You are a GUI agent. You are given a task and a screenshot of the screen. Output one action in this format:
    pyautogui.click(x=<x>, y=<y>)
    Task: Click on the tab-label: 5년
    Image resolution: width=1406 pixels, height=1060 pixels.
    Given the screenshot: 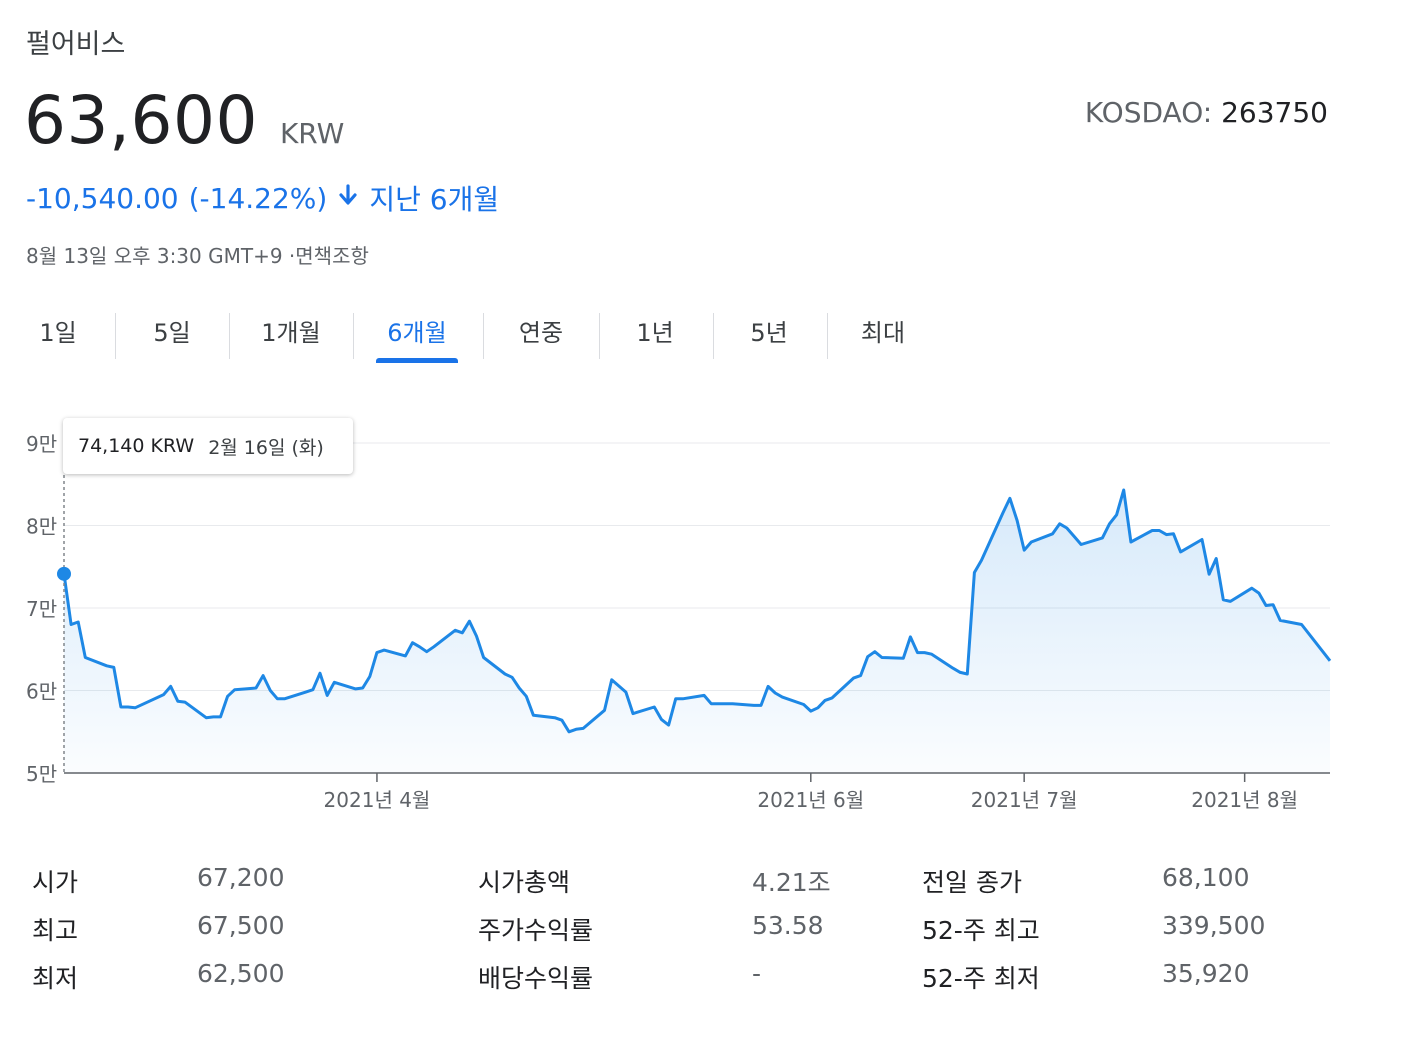 What is the action you would take?
    pyautogui.click(x=769, y=333)
    